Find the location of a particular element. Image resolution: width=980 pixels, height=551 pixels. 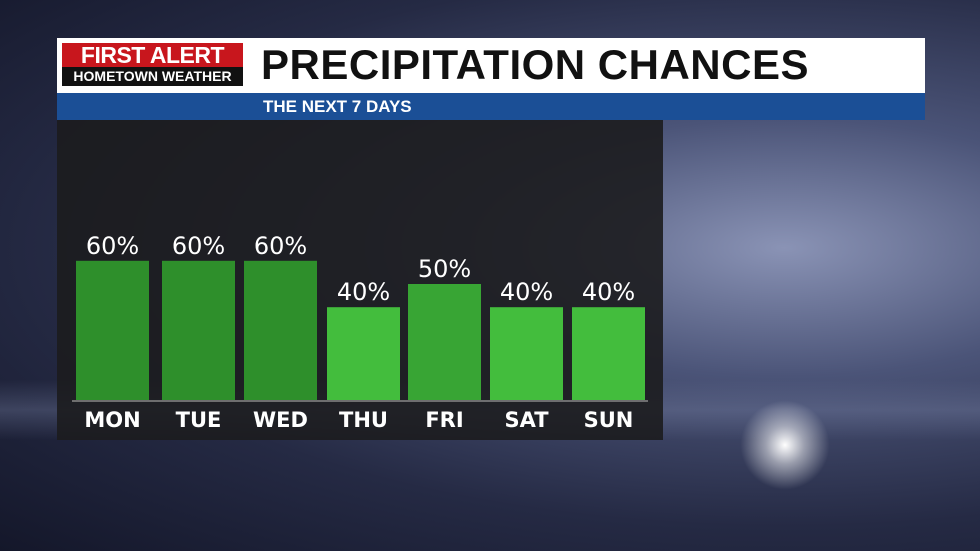

bar-mon is located at coordinates (112, 330).